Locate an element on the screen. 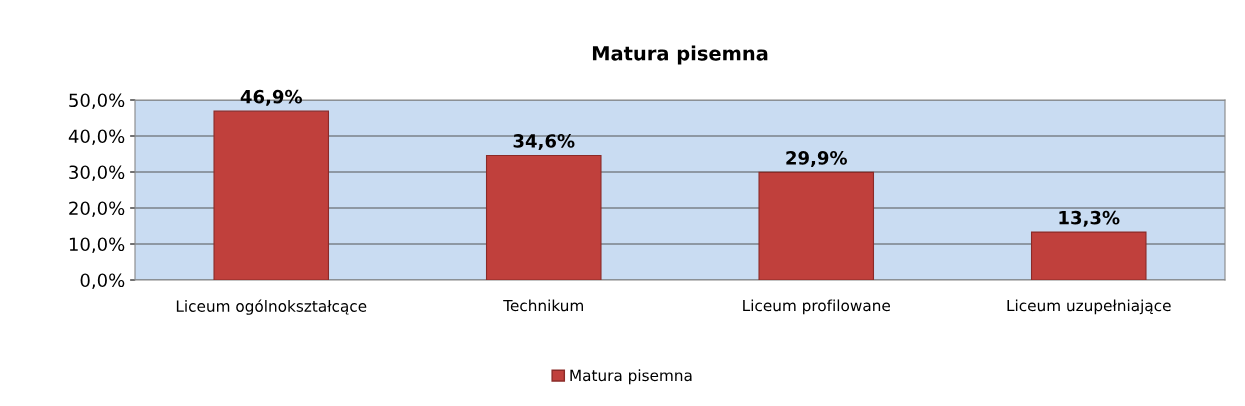  y-tick-label: 10,0% is located at coordinates (97, 245).